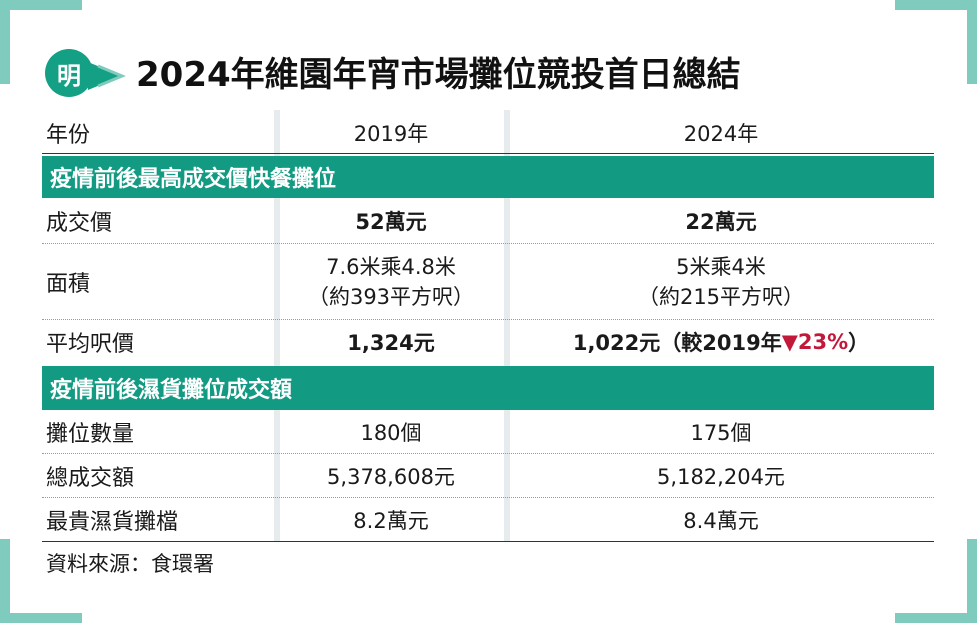  I want to click on value-2024: 1,022元（較2019年 ▼23% ）, so click(721, 342).